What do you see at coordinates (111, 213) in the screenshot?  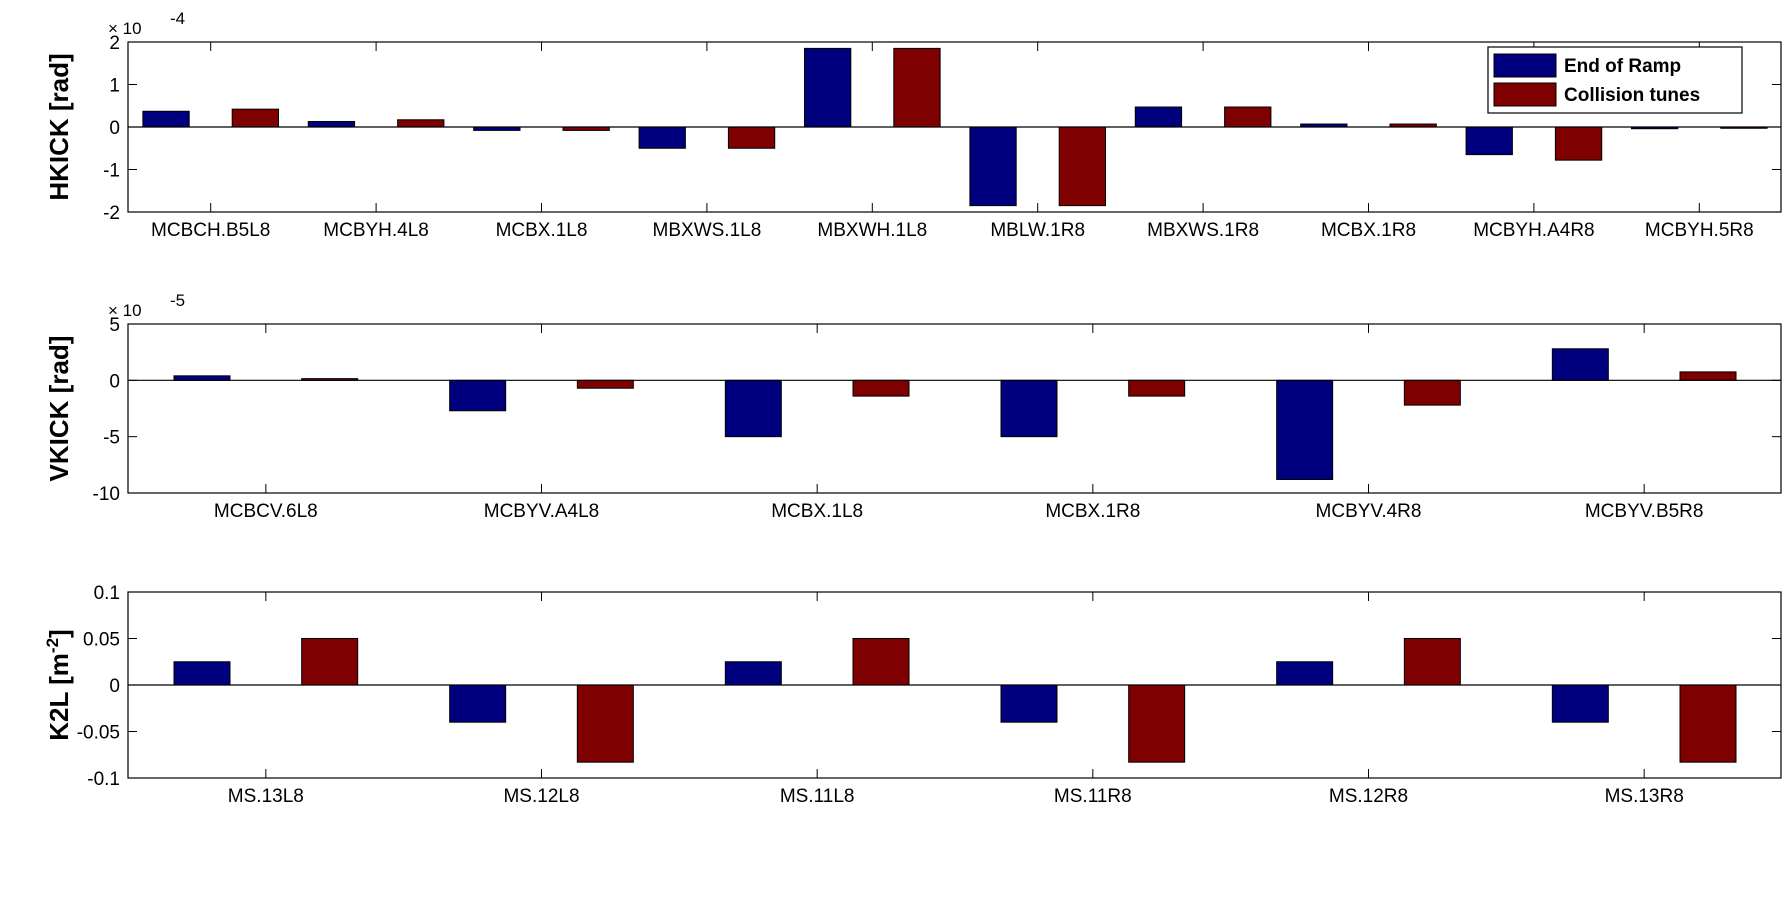 I see `y-tick-label: -2` at bounding box center [111, 213].